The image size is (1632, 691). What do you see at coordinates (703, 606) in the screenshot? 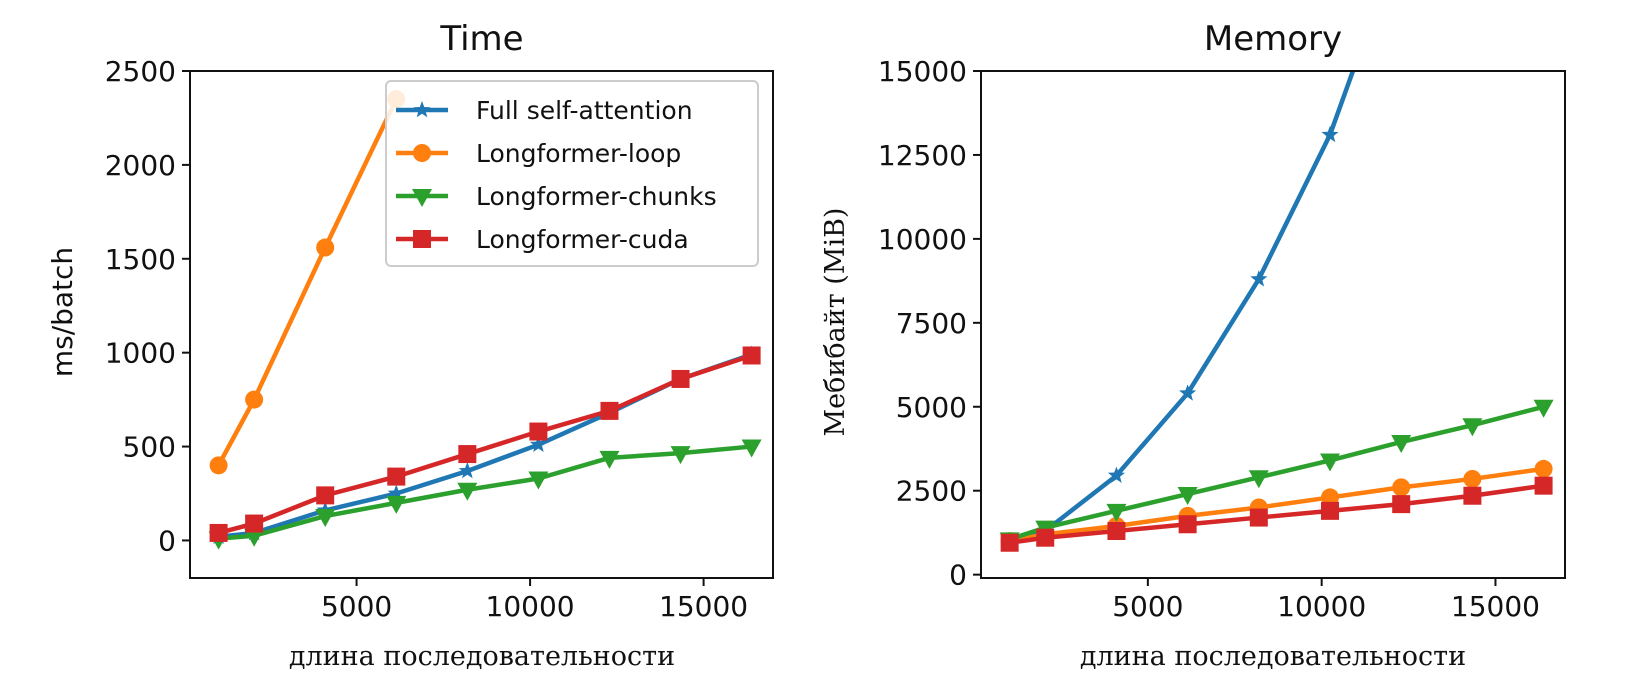
I see `time-xtick-label-2: 15000` at bounding box center [703, 606].